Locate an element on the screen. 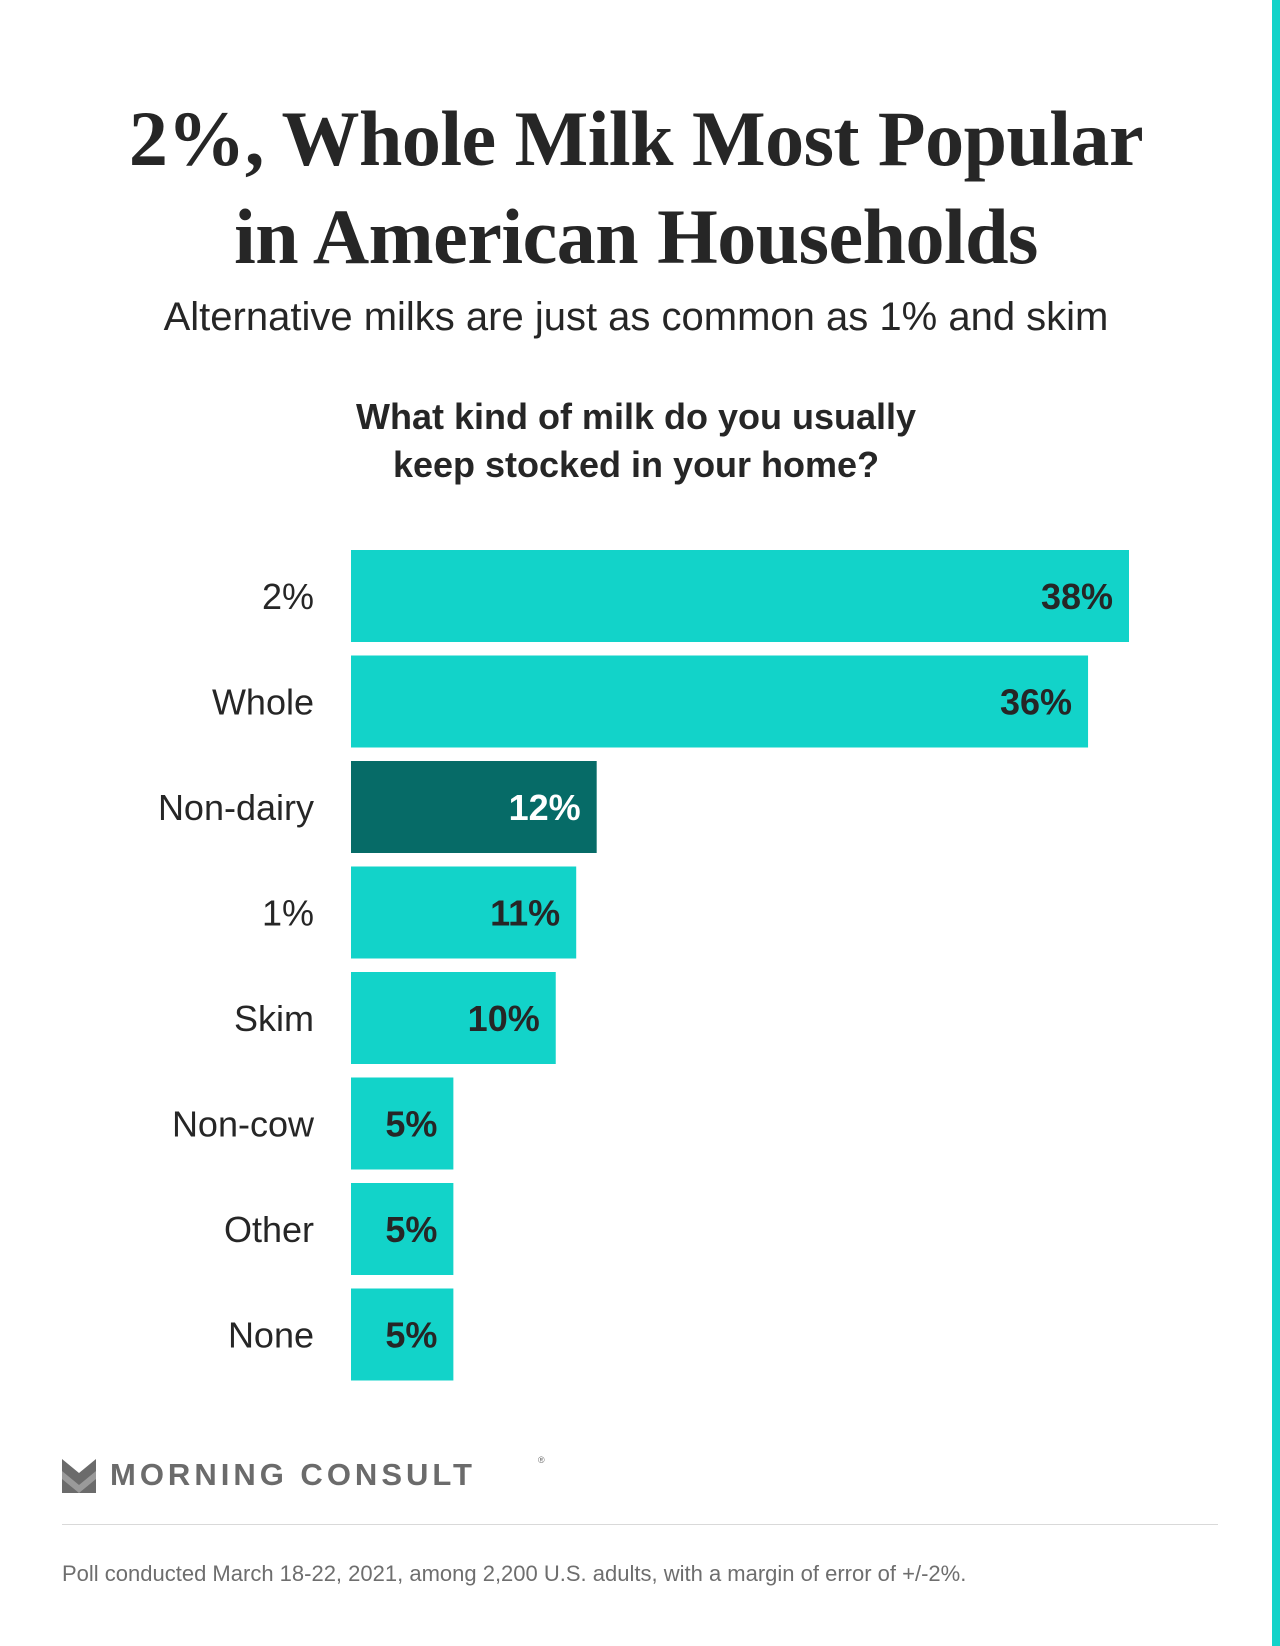 This screenshot has width=1280, height=1646. category-label-non-dairy-2: Non-dairy is located at coordinates (236, 807).